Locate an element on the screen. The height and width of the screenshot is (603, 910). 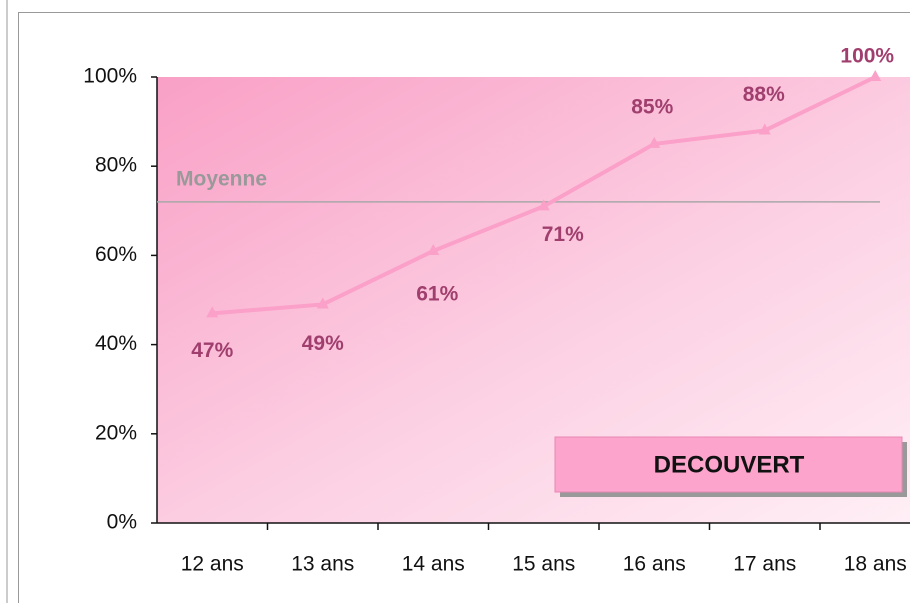
legend: DECOUVERT is located at coordinates (730, 466).